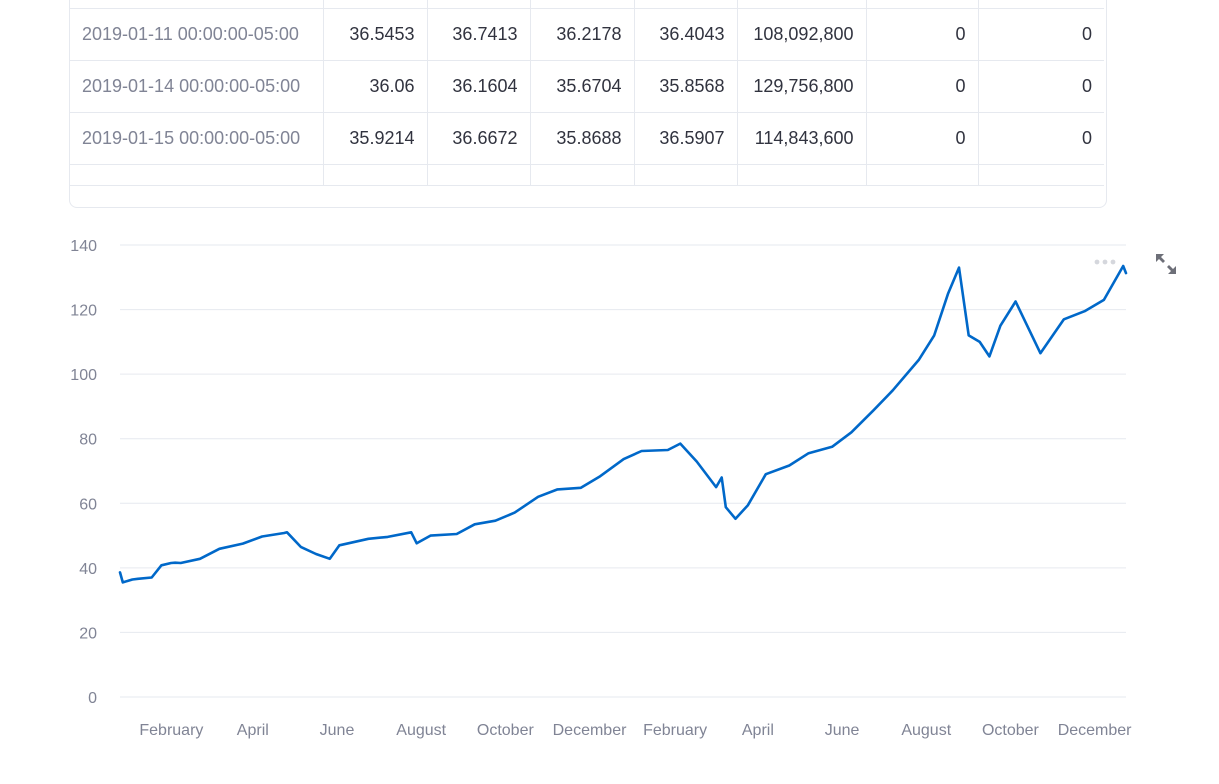 The height and width of the screenshot is (784, 1219). Describe the element at coordinates (582, 34) in the screenshot. I see `cell-low: 36.2178` at that location.